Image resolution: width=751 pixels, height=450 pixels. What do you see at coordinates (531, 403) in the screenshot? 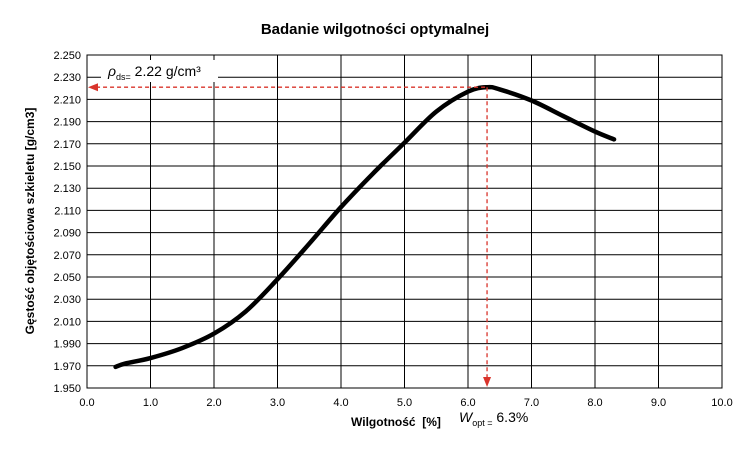
I see `x-tick-label: 7.0` at bounding box center [531, 403].